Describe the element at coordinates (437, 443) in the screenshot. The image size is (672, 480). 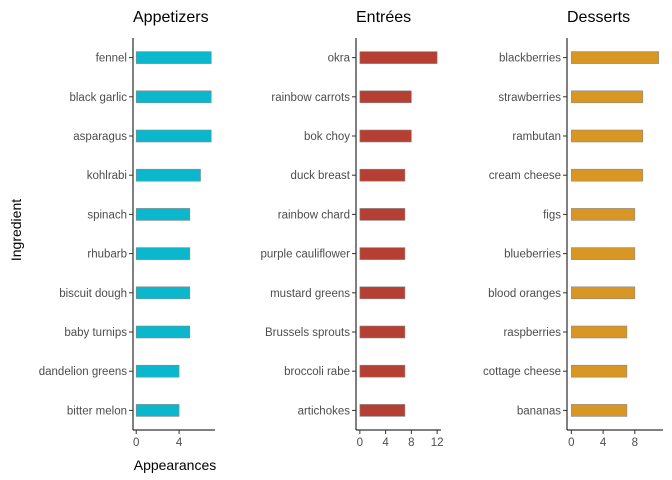
I see `x-tick-label: 12` at that location.